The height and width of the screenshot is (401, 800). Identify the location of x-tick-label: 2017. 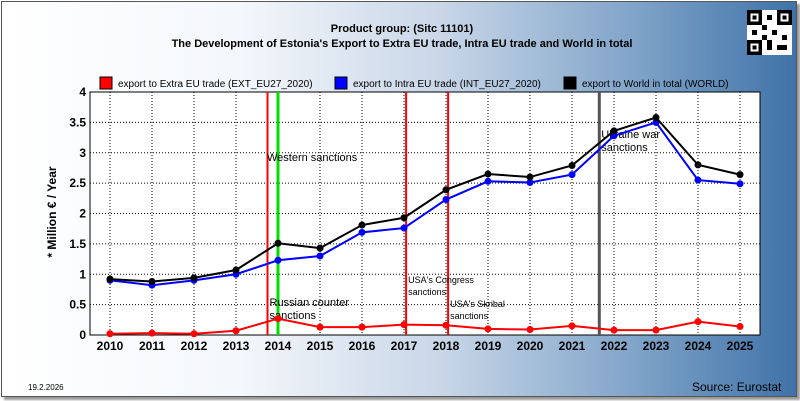
(404, 346).